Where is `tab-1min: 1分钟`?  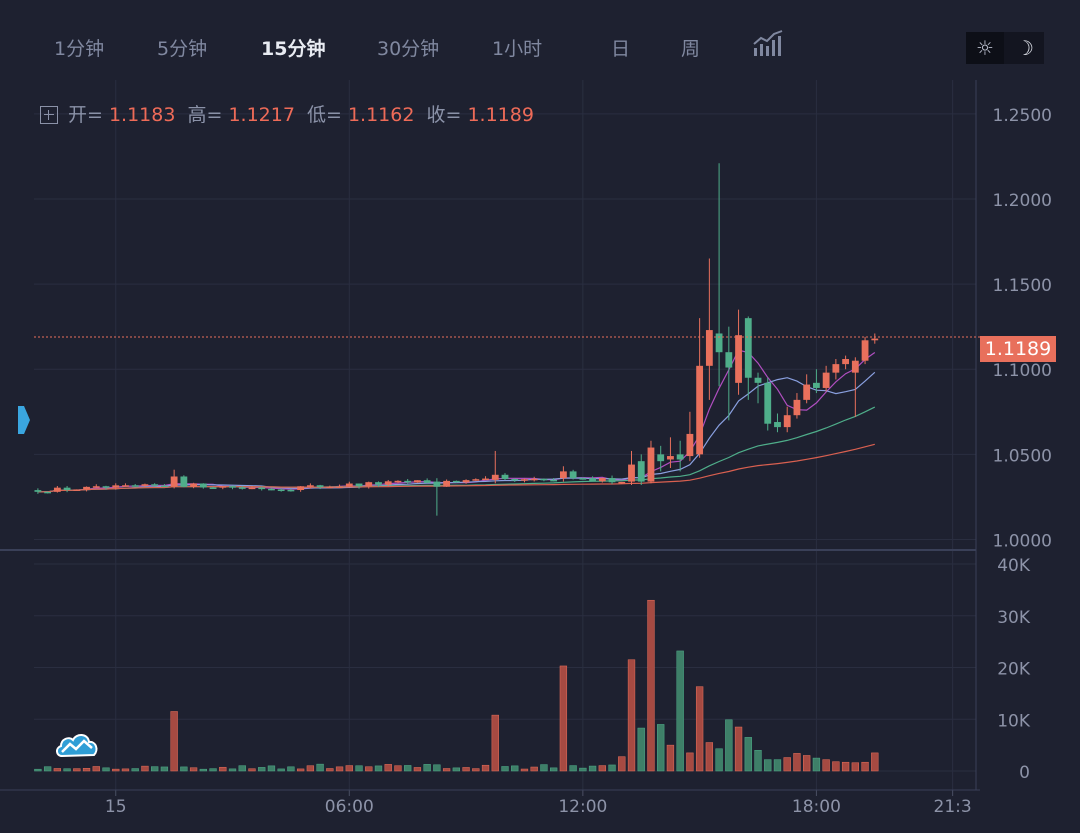
tab-1min: 1分钟 is located at coordinates (79, 49).